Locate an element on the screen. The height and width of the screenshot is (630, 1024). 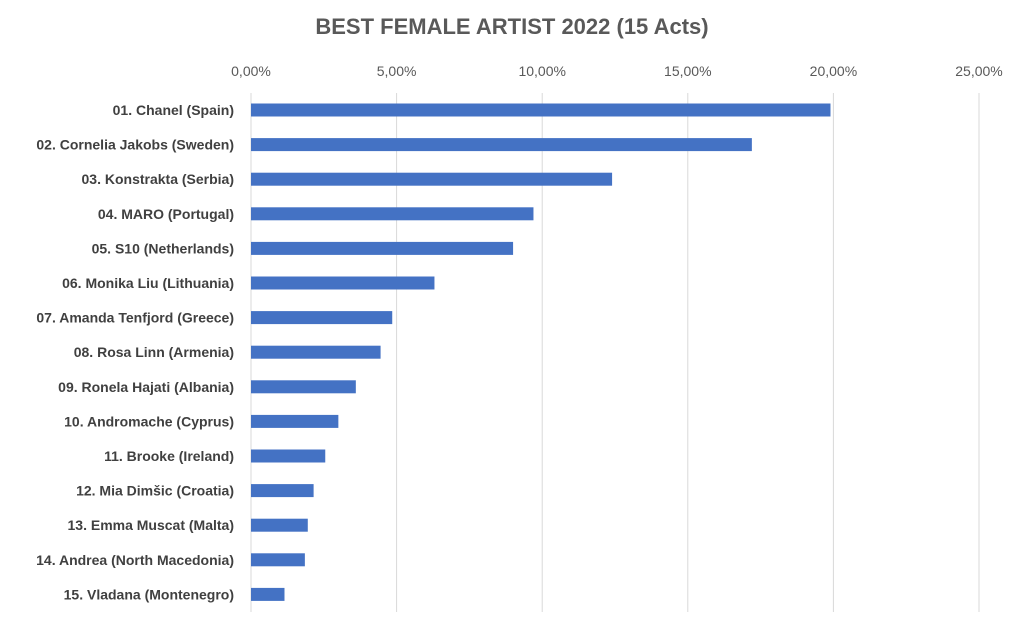
category-label: 02. Cornelia Jakobs (Sweden) is located at coordinates (135, 145).